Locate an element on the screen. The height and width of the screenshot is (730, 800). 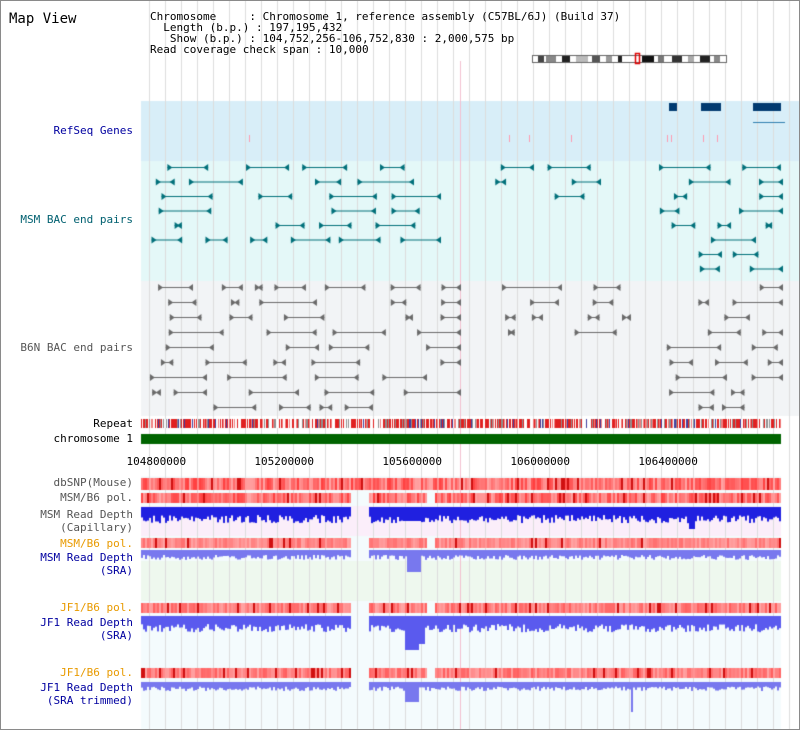
axis-tick-label: 105600000 is located at coordinates (412, 461).